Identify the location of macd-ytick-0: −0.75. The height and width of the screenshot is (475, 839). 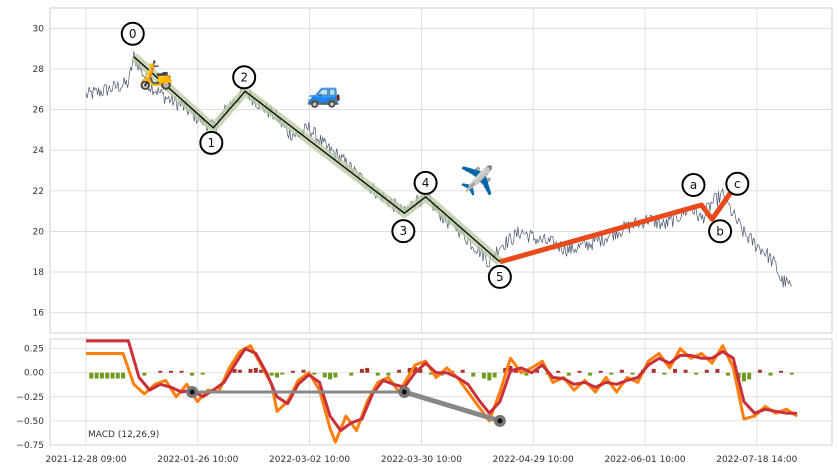
(30, 446).